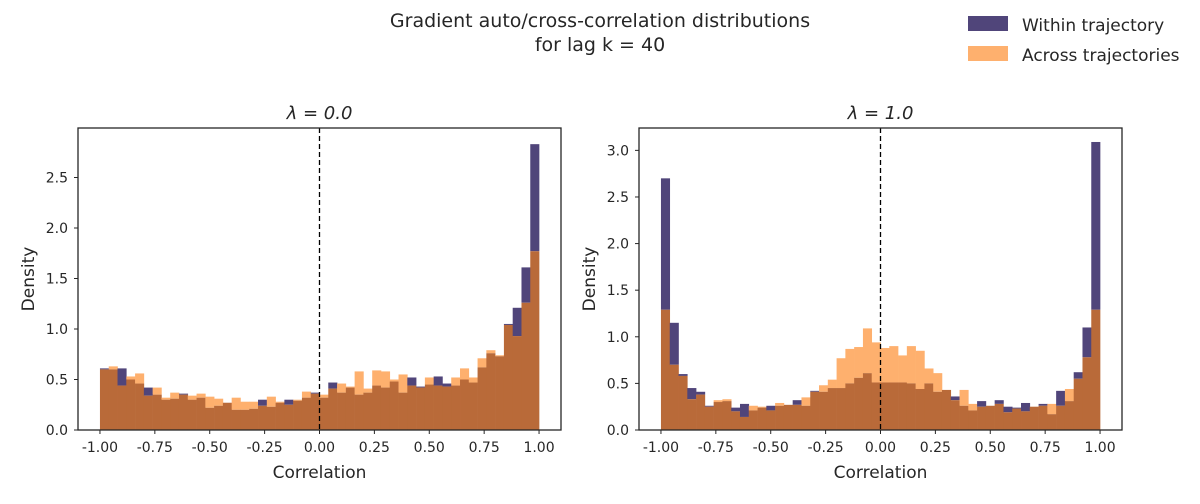 This screenshot has width=1200, height=504. I want to click on legend: Within trajectory Across trajectories, so click(1074, 41).